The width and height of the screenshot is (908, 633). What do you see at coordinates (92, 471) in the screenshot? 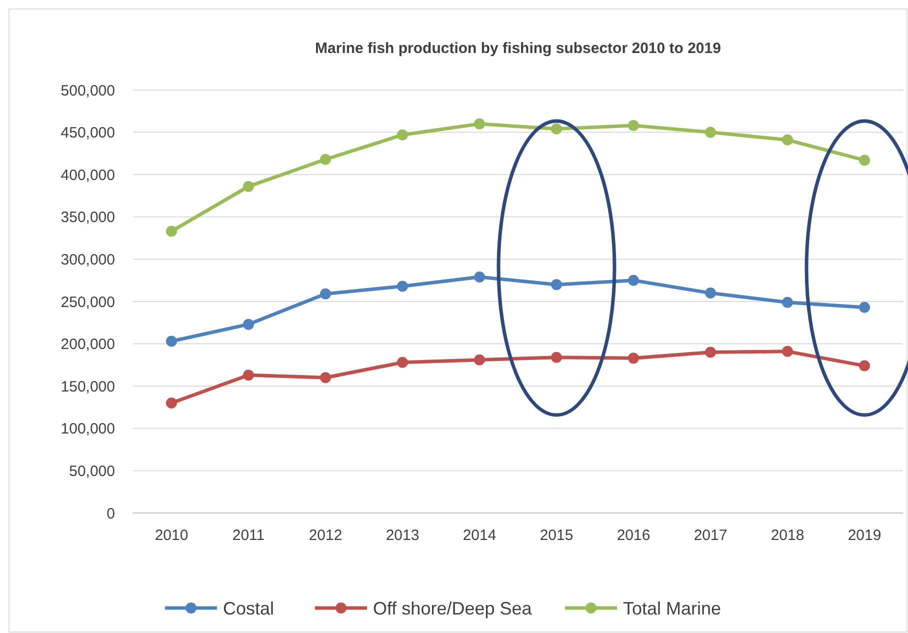
I see `y-tick-label: 50,000` at bounding box center [92, 471].